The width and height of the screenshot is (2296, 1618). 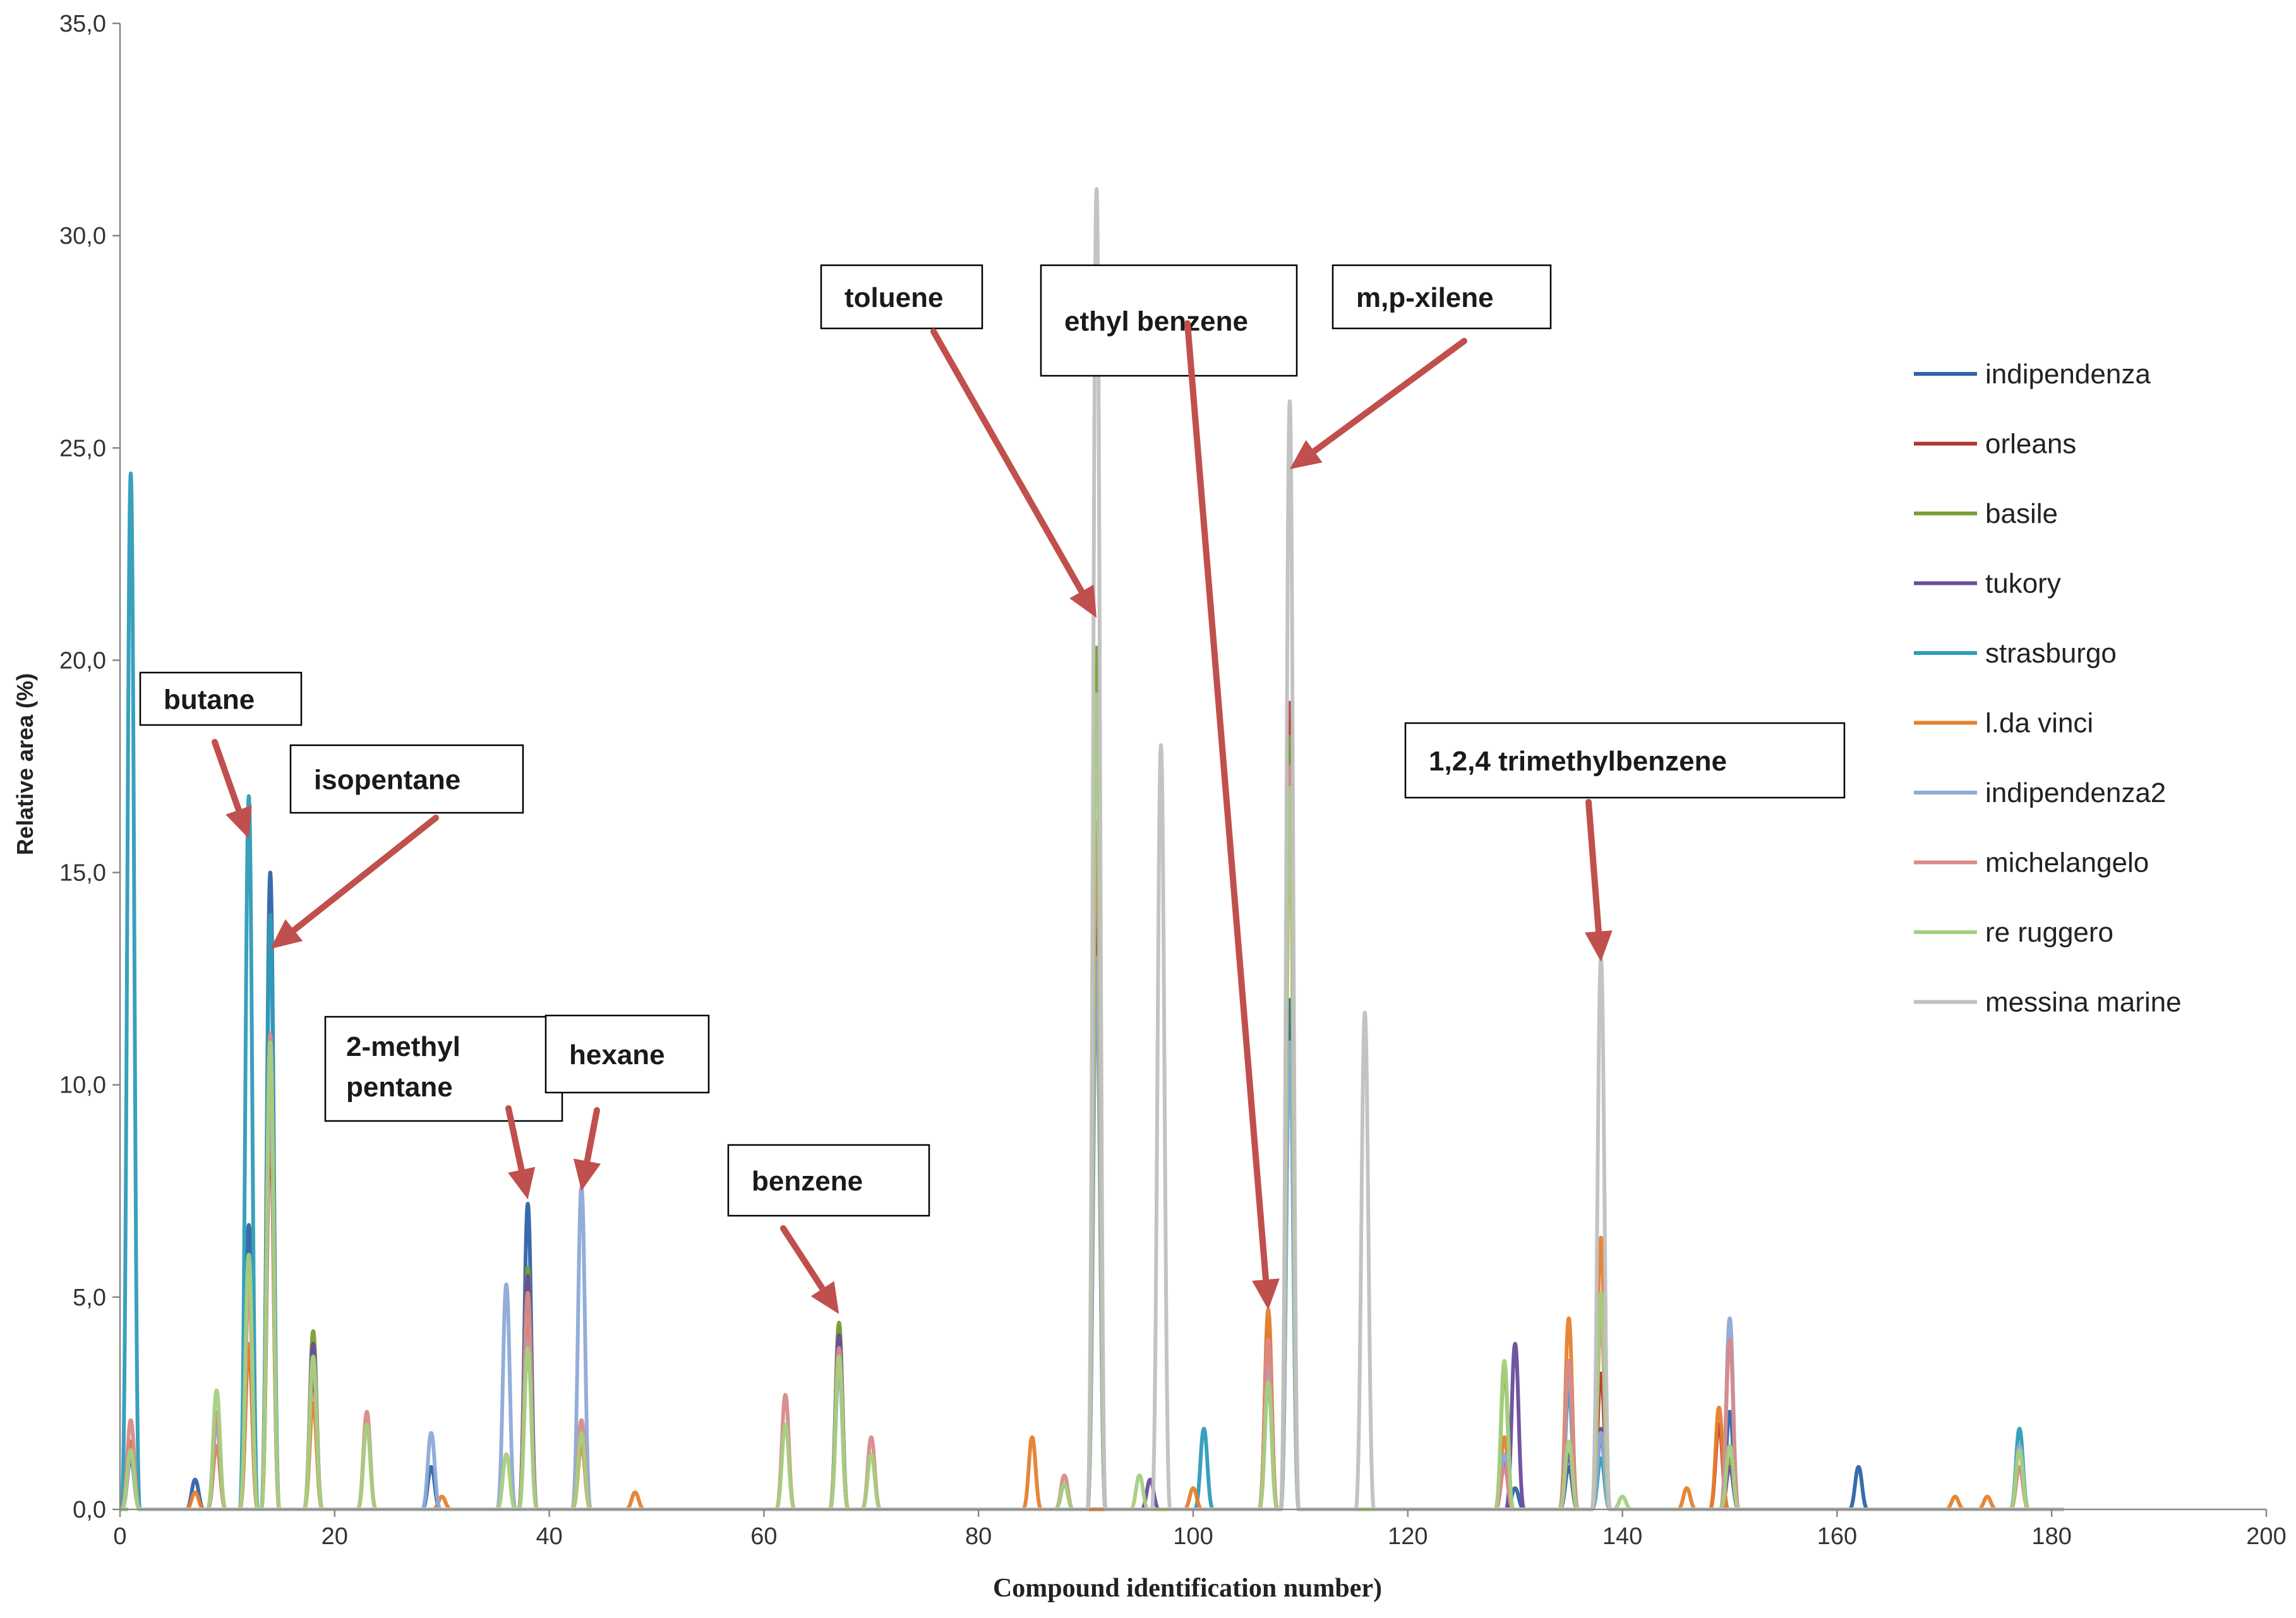 I want to click on x-tick-label: 200, so click(x=2266, y=1536).